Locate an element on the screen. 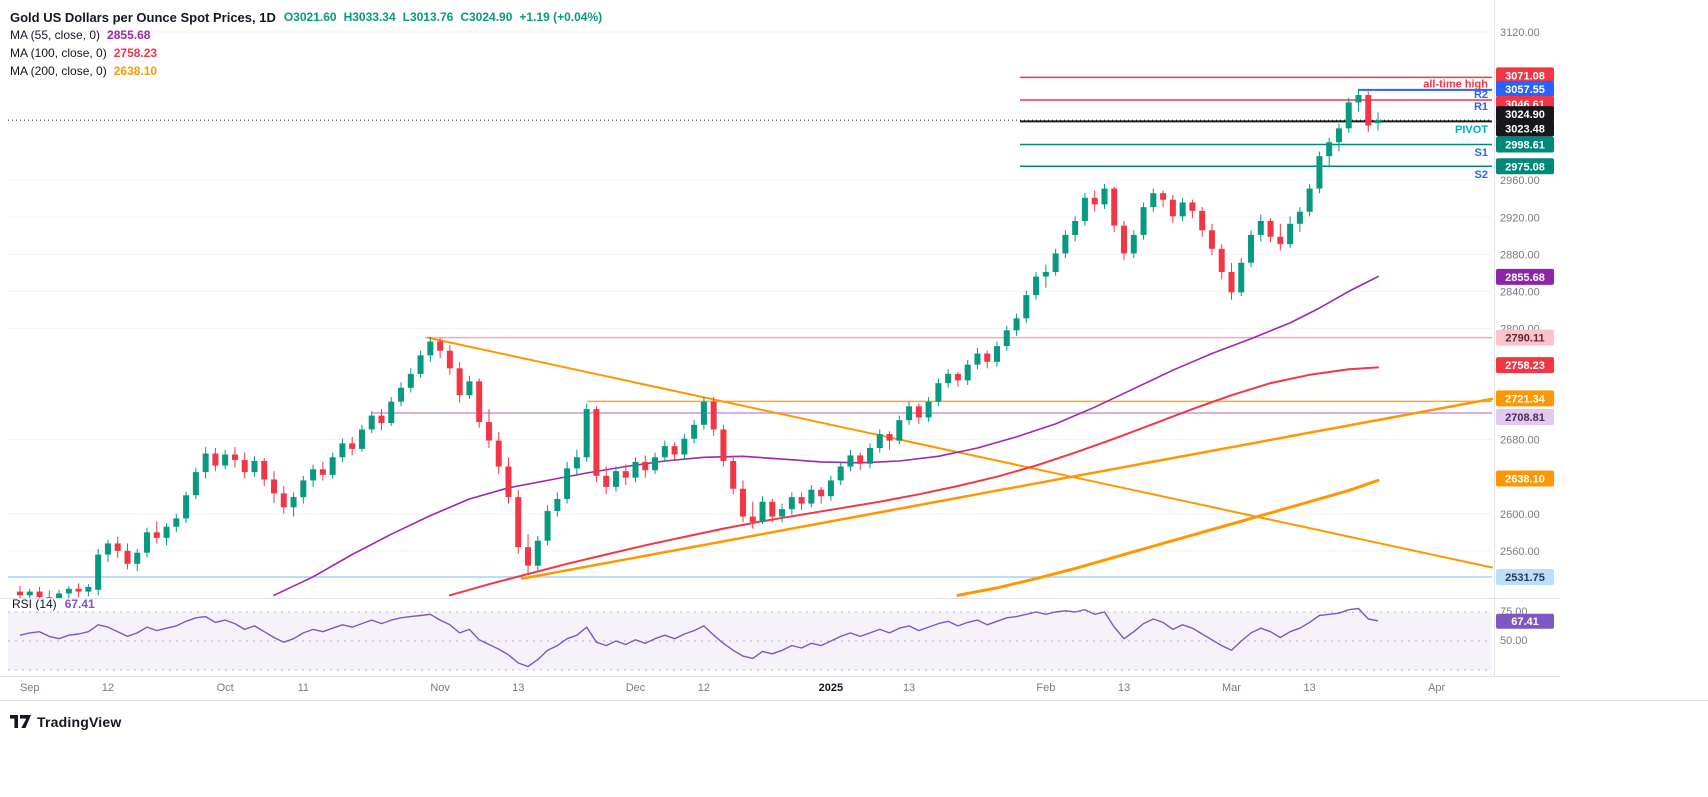 The height and width of the screenshot is (797, 1708). annotation-r2: R2 is located at coordinates (1481, 95).